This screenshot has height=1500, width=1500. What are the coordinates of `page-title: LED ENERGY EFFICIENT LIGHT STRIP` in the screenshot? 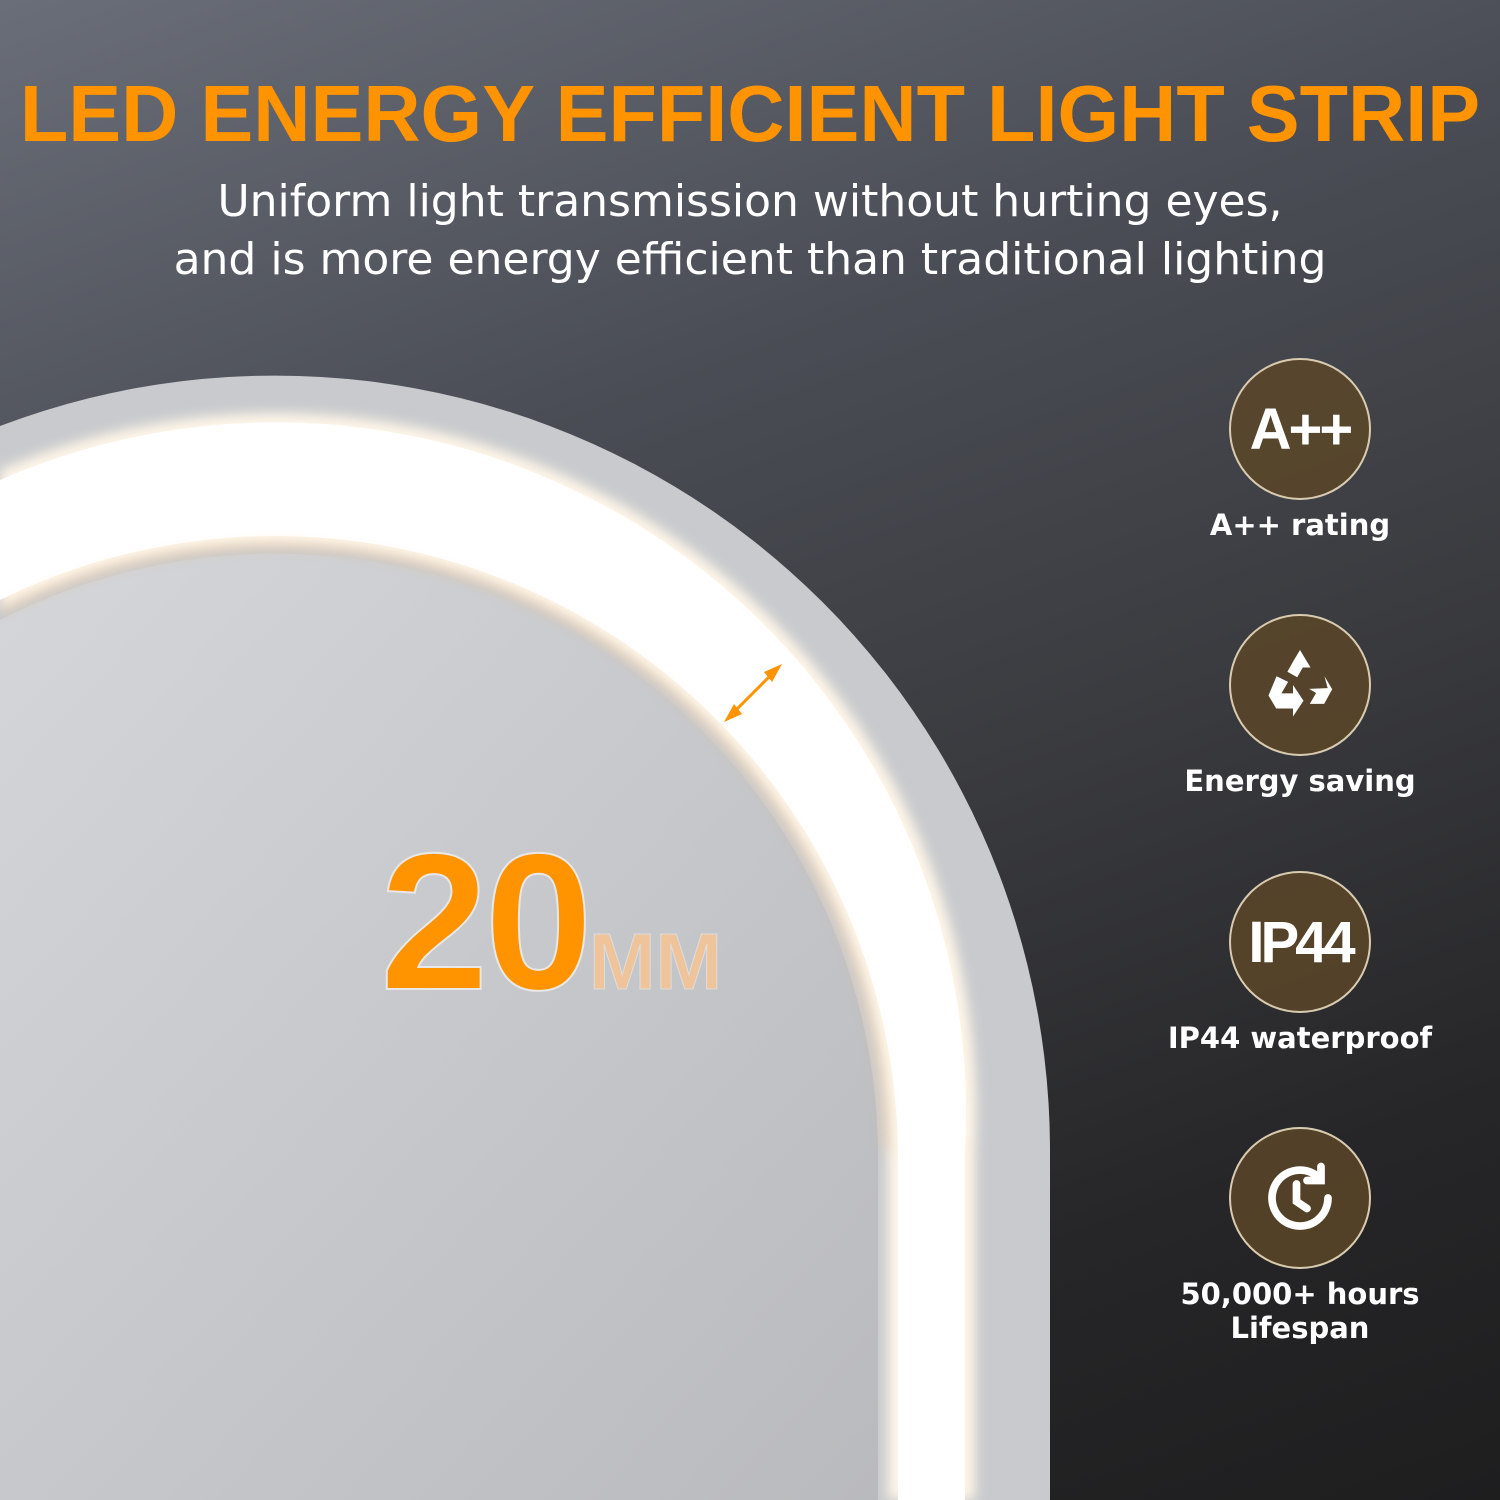 It's located at (750, 113).